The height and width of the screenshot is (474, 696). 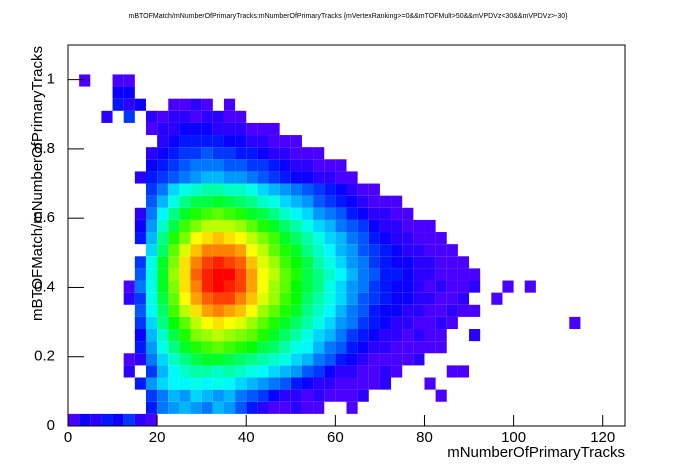 I want to click on y-tick-label: 0.2, so click(x=44, y=356).